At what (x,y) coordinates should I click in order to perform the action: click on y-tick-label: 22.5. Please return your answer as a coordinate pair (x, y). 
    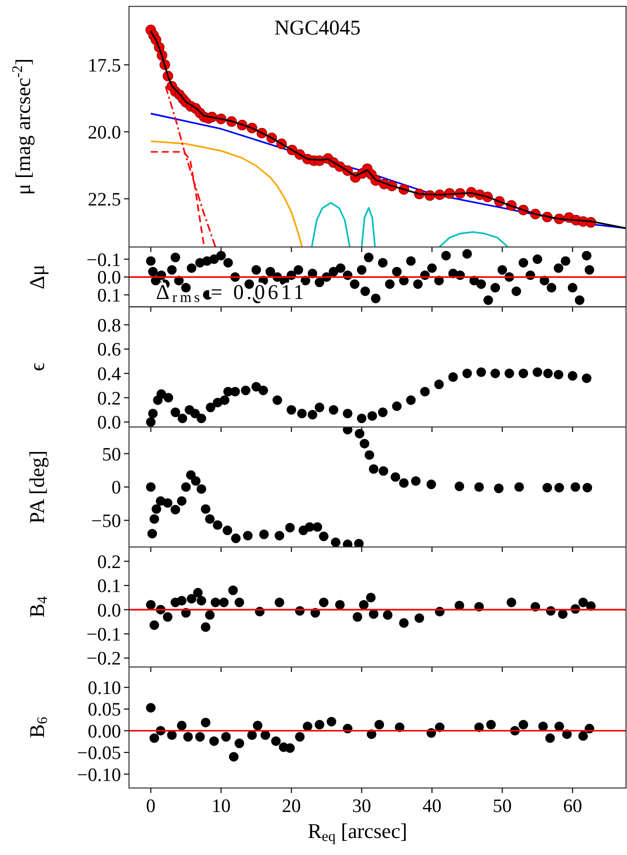
    Looking at the image, I should click on (104, 199).